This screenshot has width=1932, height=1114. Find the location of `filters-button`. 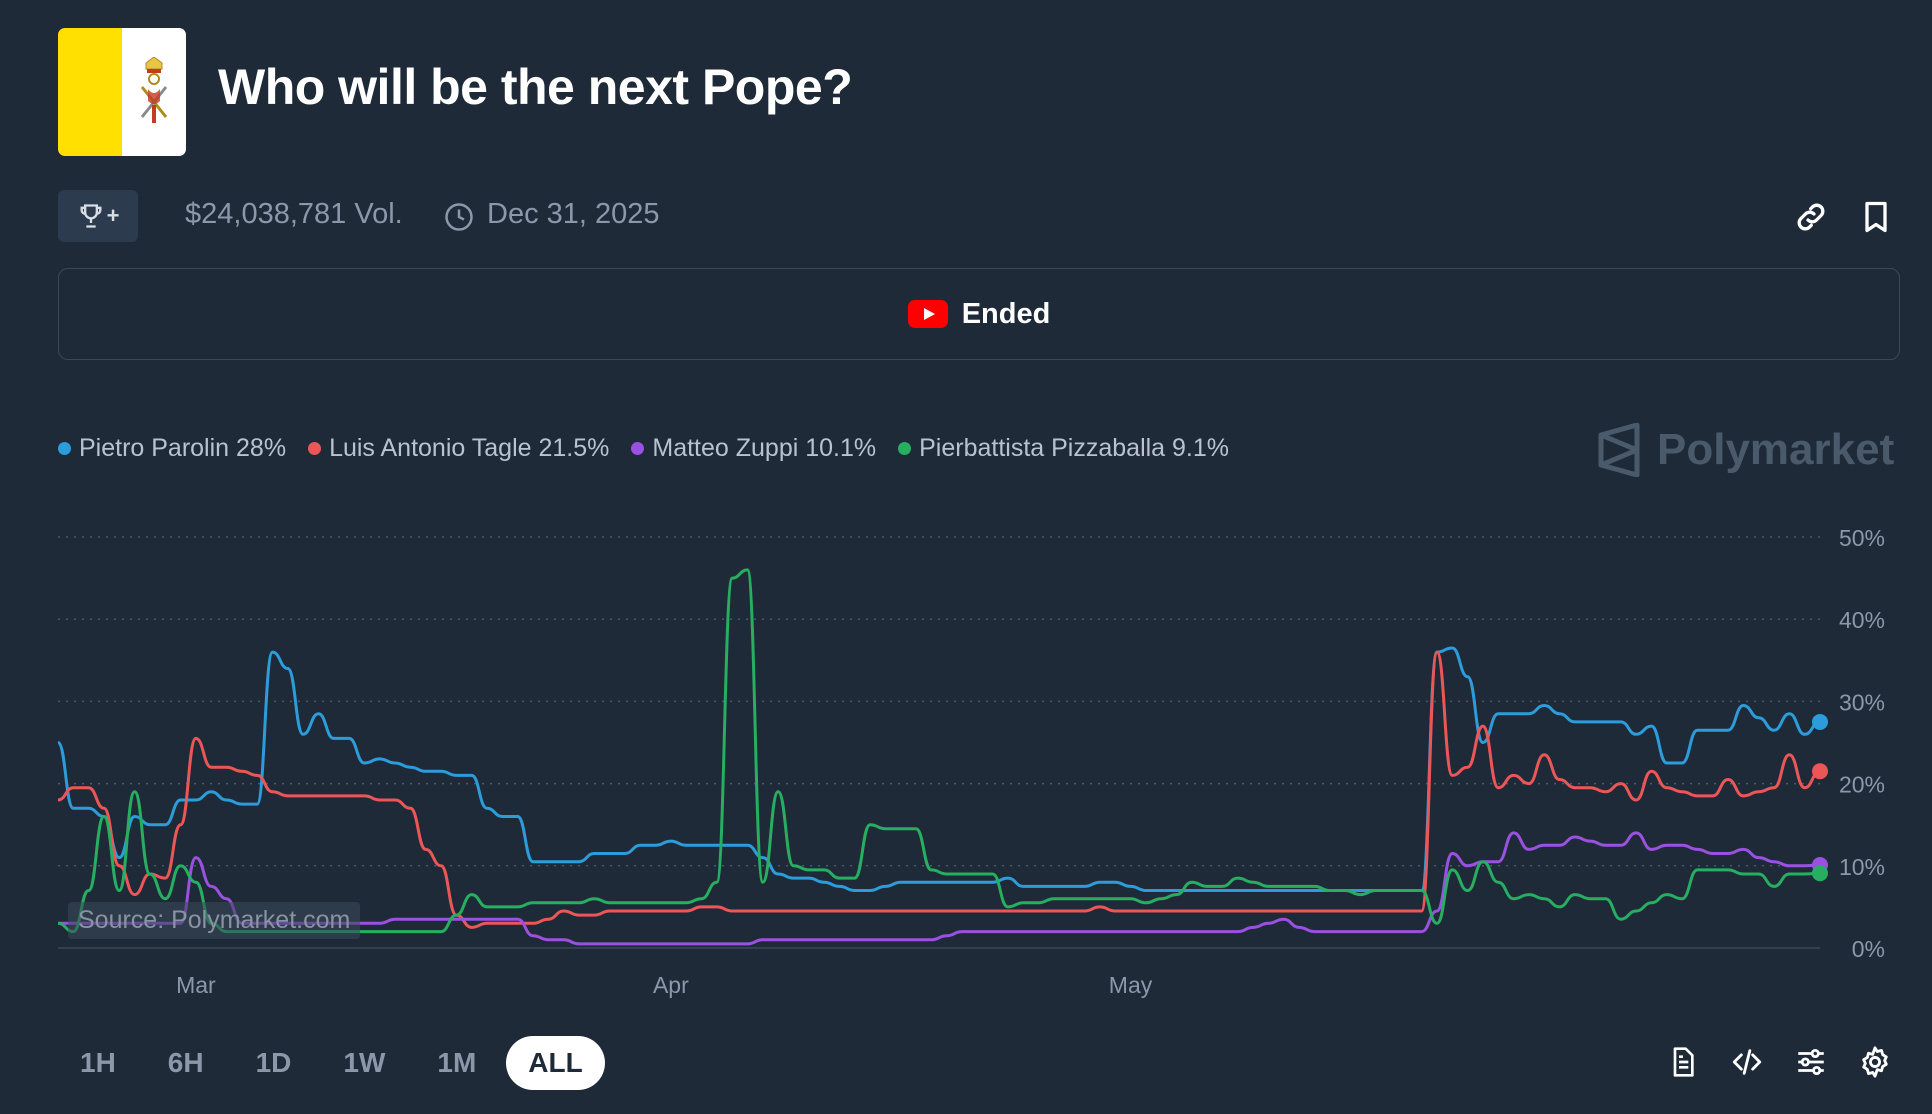

filters-button is located at coordinates (1811, 1062).